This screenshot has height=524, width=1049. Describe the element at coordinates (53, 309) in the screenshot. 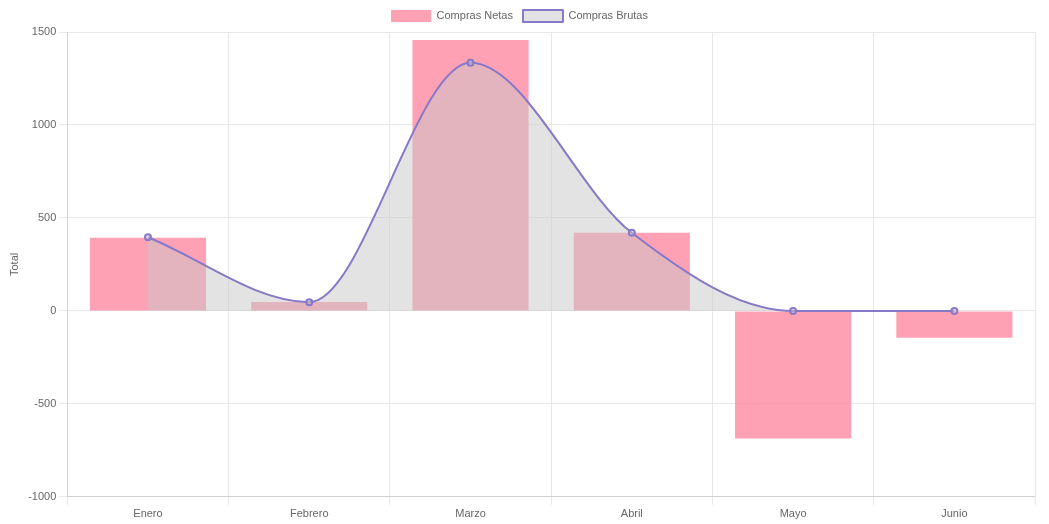

I see `y-tick-label: 0` at that location.